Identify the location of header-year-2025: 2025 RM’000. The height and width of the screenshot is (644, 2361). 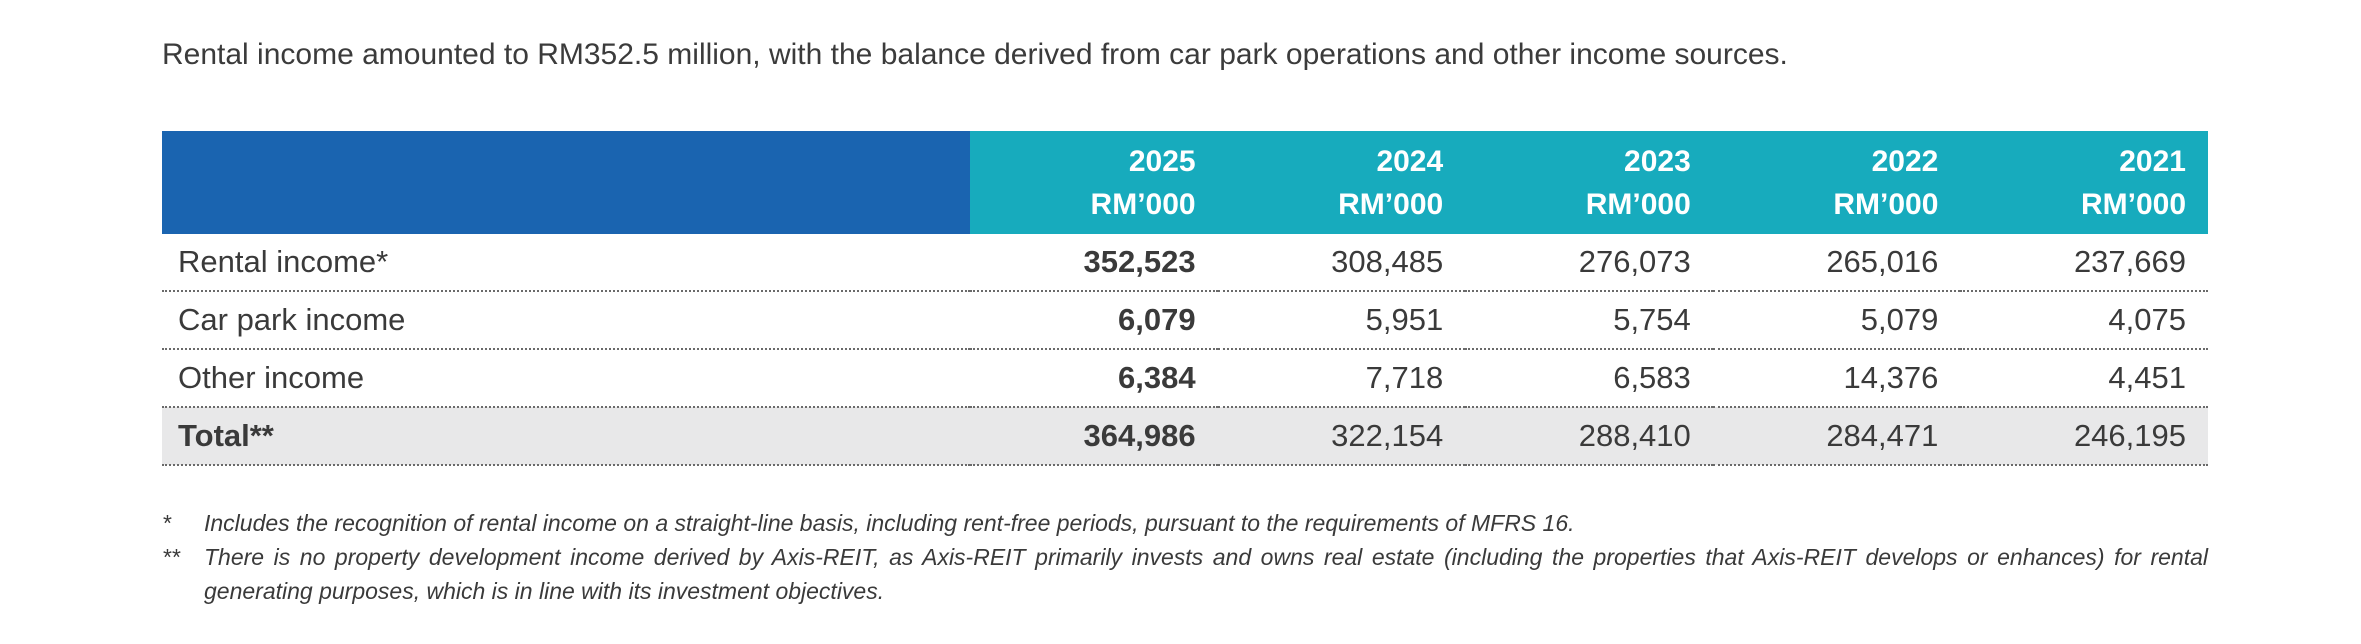
(1094, 182).